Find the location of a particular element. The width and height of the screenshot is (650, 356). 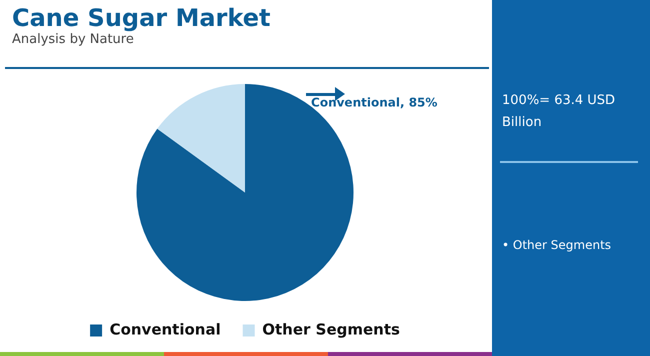

chart-subtitle: Analysis by Nature is located at coordinates (73, 39).